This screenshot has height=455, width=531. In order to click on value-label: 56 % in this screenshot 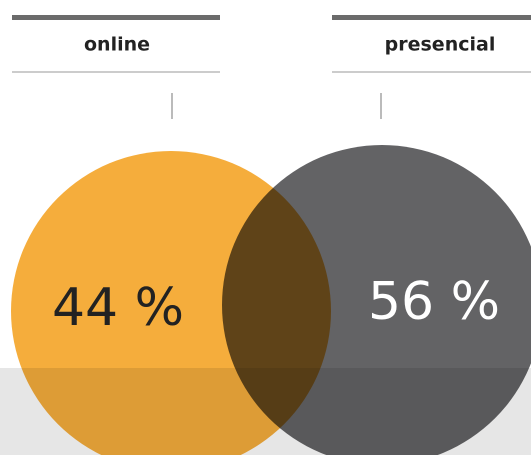, I will do `click(434, 302)`.